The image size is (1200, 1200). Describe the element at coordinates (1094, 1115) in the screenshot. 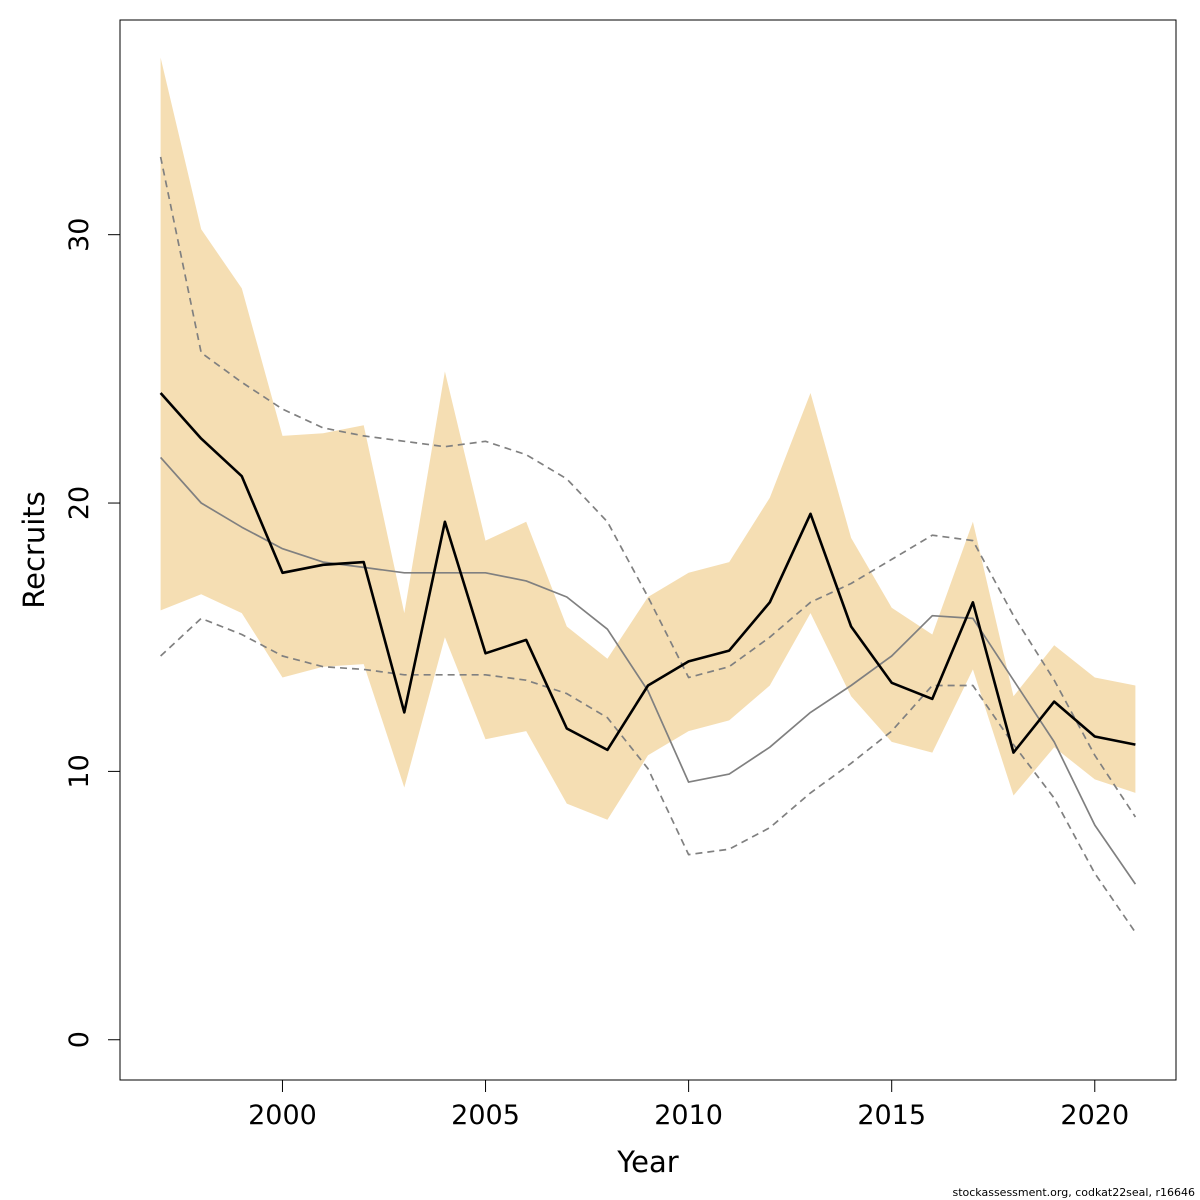

I see `x-tick-label: 2020` at that location.